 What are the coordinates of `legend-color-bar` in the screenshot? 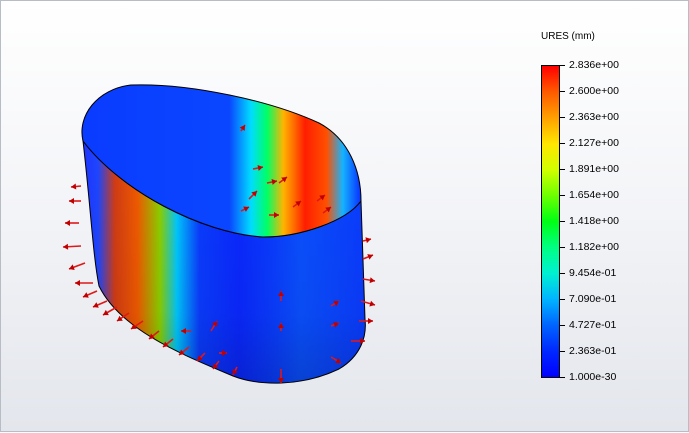 It's located at (550, 221).